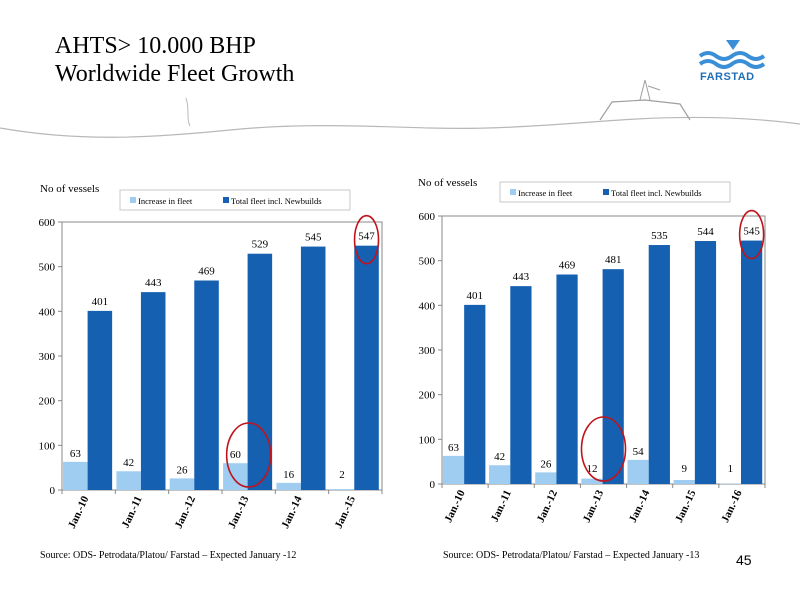 The height and width of the screenshot is (600, 800). I want to click on page-title: AHTS> 10.000 BHP Worldwide Fleet Growth, so click(174, 60).